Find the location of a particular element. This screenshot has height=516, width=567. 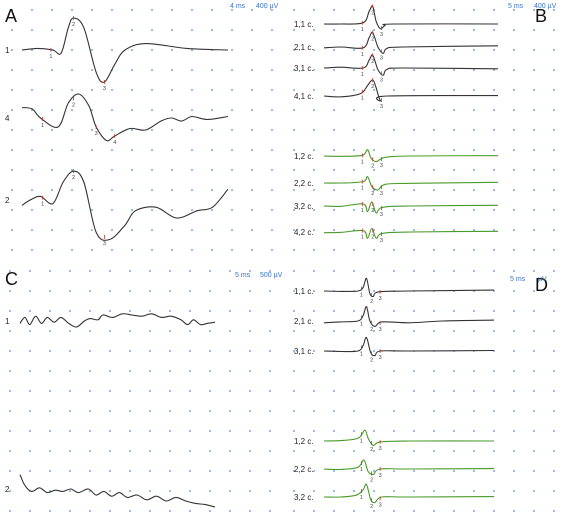

marker-label: 1 is located at coordinates (362, 238).